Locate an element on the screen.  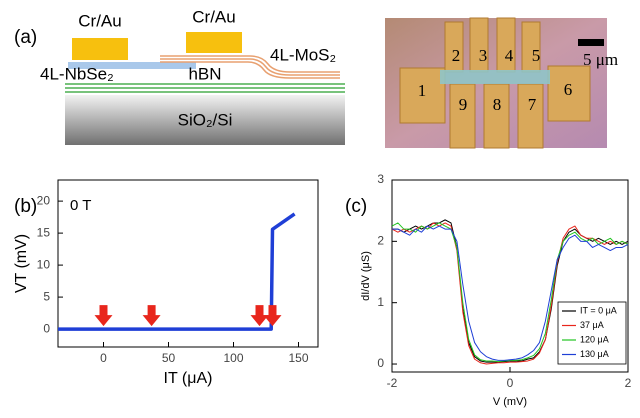
electrode-label: 6 is located at coordinates (568, 89).